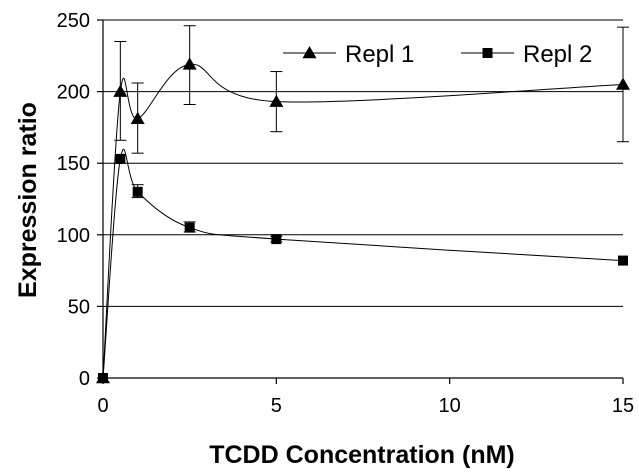 This screenshot has width=639, height=474. I want to click on x-tick-label-10: 10, so click(450, 406).